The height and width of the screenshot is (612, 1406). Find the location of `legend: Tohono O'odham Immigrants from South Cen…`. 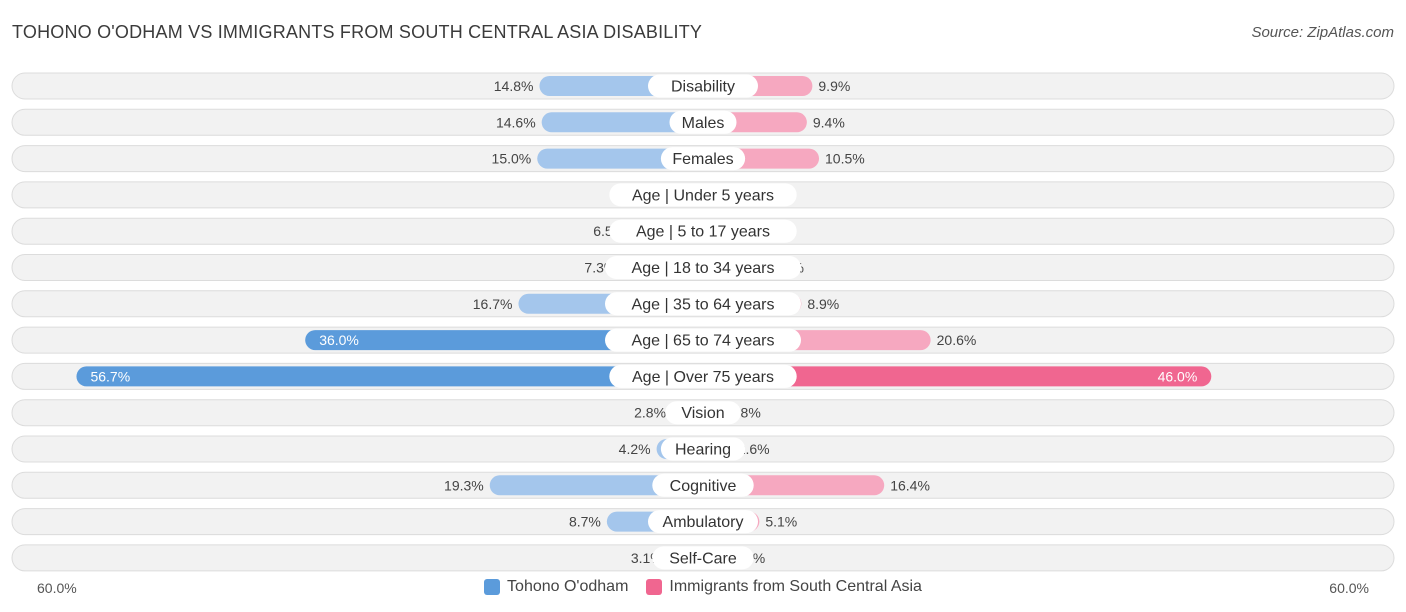

legend: Tohono O'odham Immigrants from South Cen… is located at coordinates (703, 587).